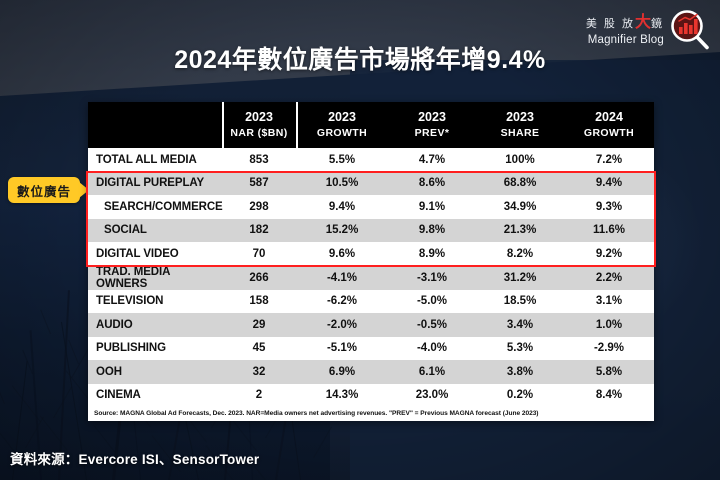 The height and width of the screenshot is (480, 720). What do you see at coordinates (609, 277) in the screenshot?
I see `cell-growth: 2.2%` at bounding box center [609, 277].